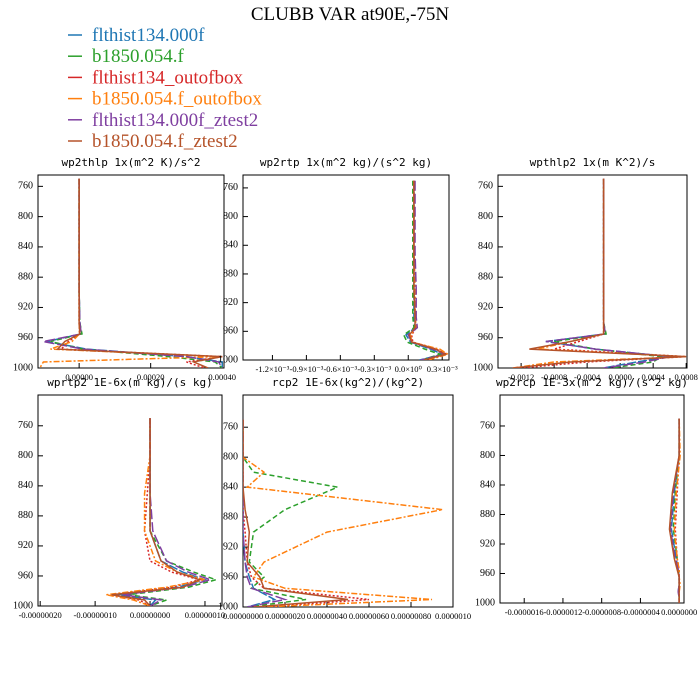  Describe the element at coordinates (350, 14) in the screenshot. I see `figure-title: CLUBB VAR at90E,-75N` at that location.